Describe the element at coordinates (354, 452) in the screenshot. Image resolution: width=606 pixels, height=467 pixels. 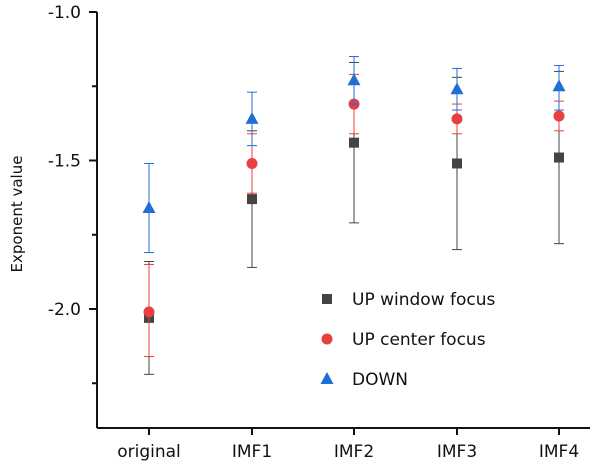
I see `x-tick-label: IMF2` at that location.